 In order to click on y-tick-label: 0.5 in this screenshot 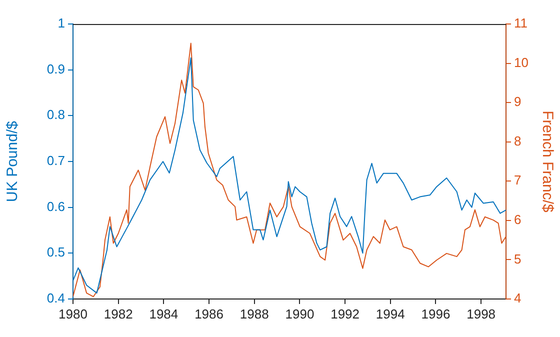, I will do `click(55, 252)`.